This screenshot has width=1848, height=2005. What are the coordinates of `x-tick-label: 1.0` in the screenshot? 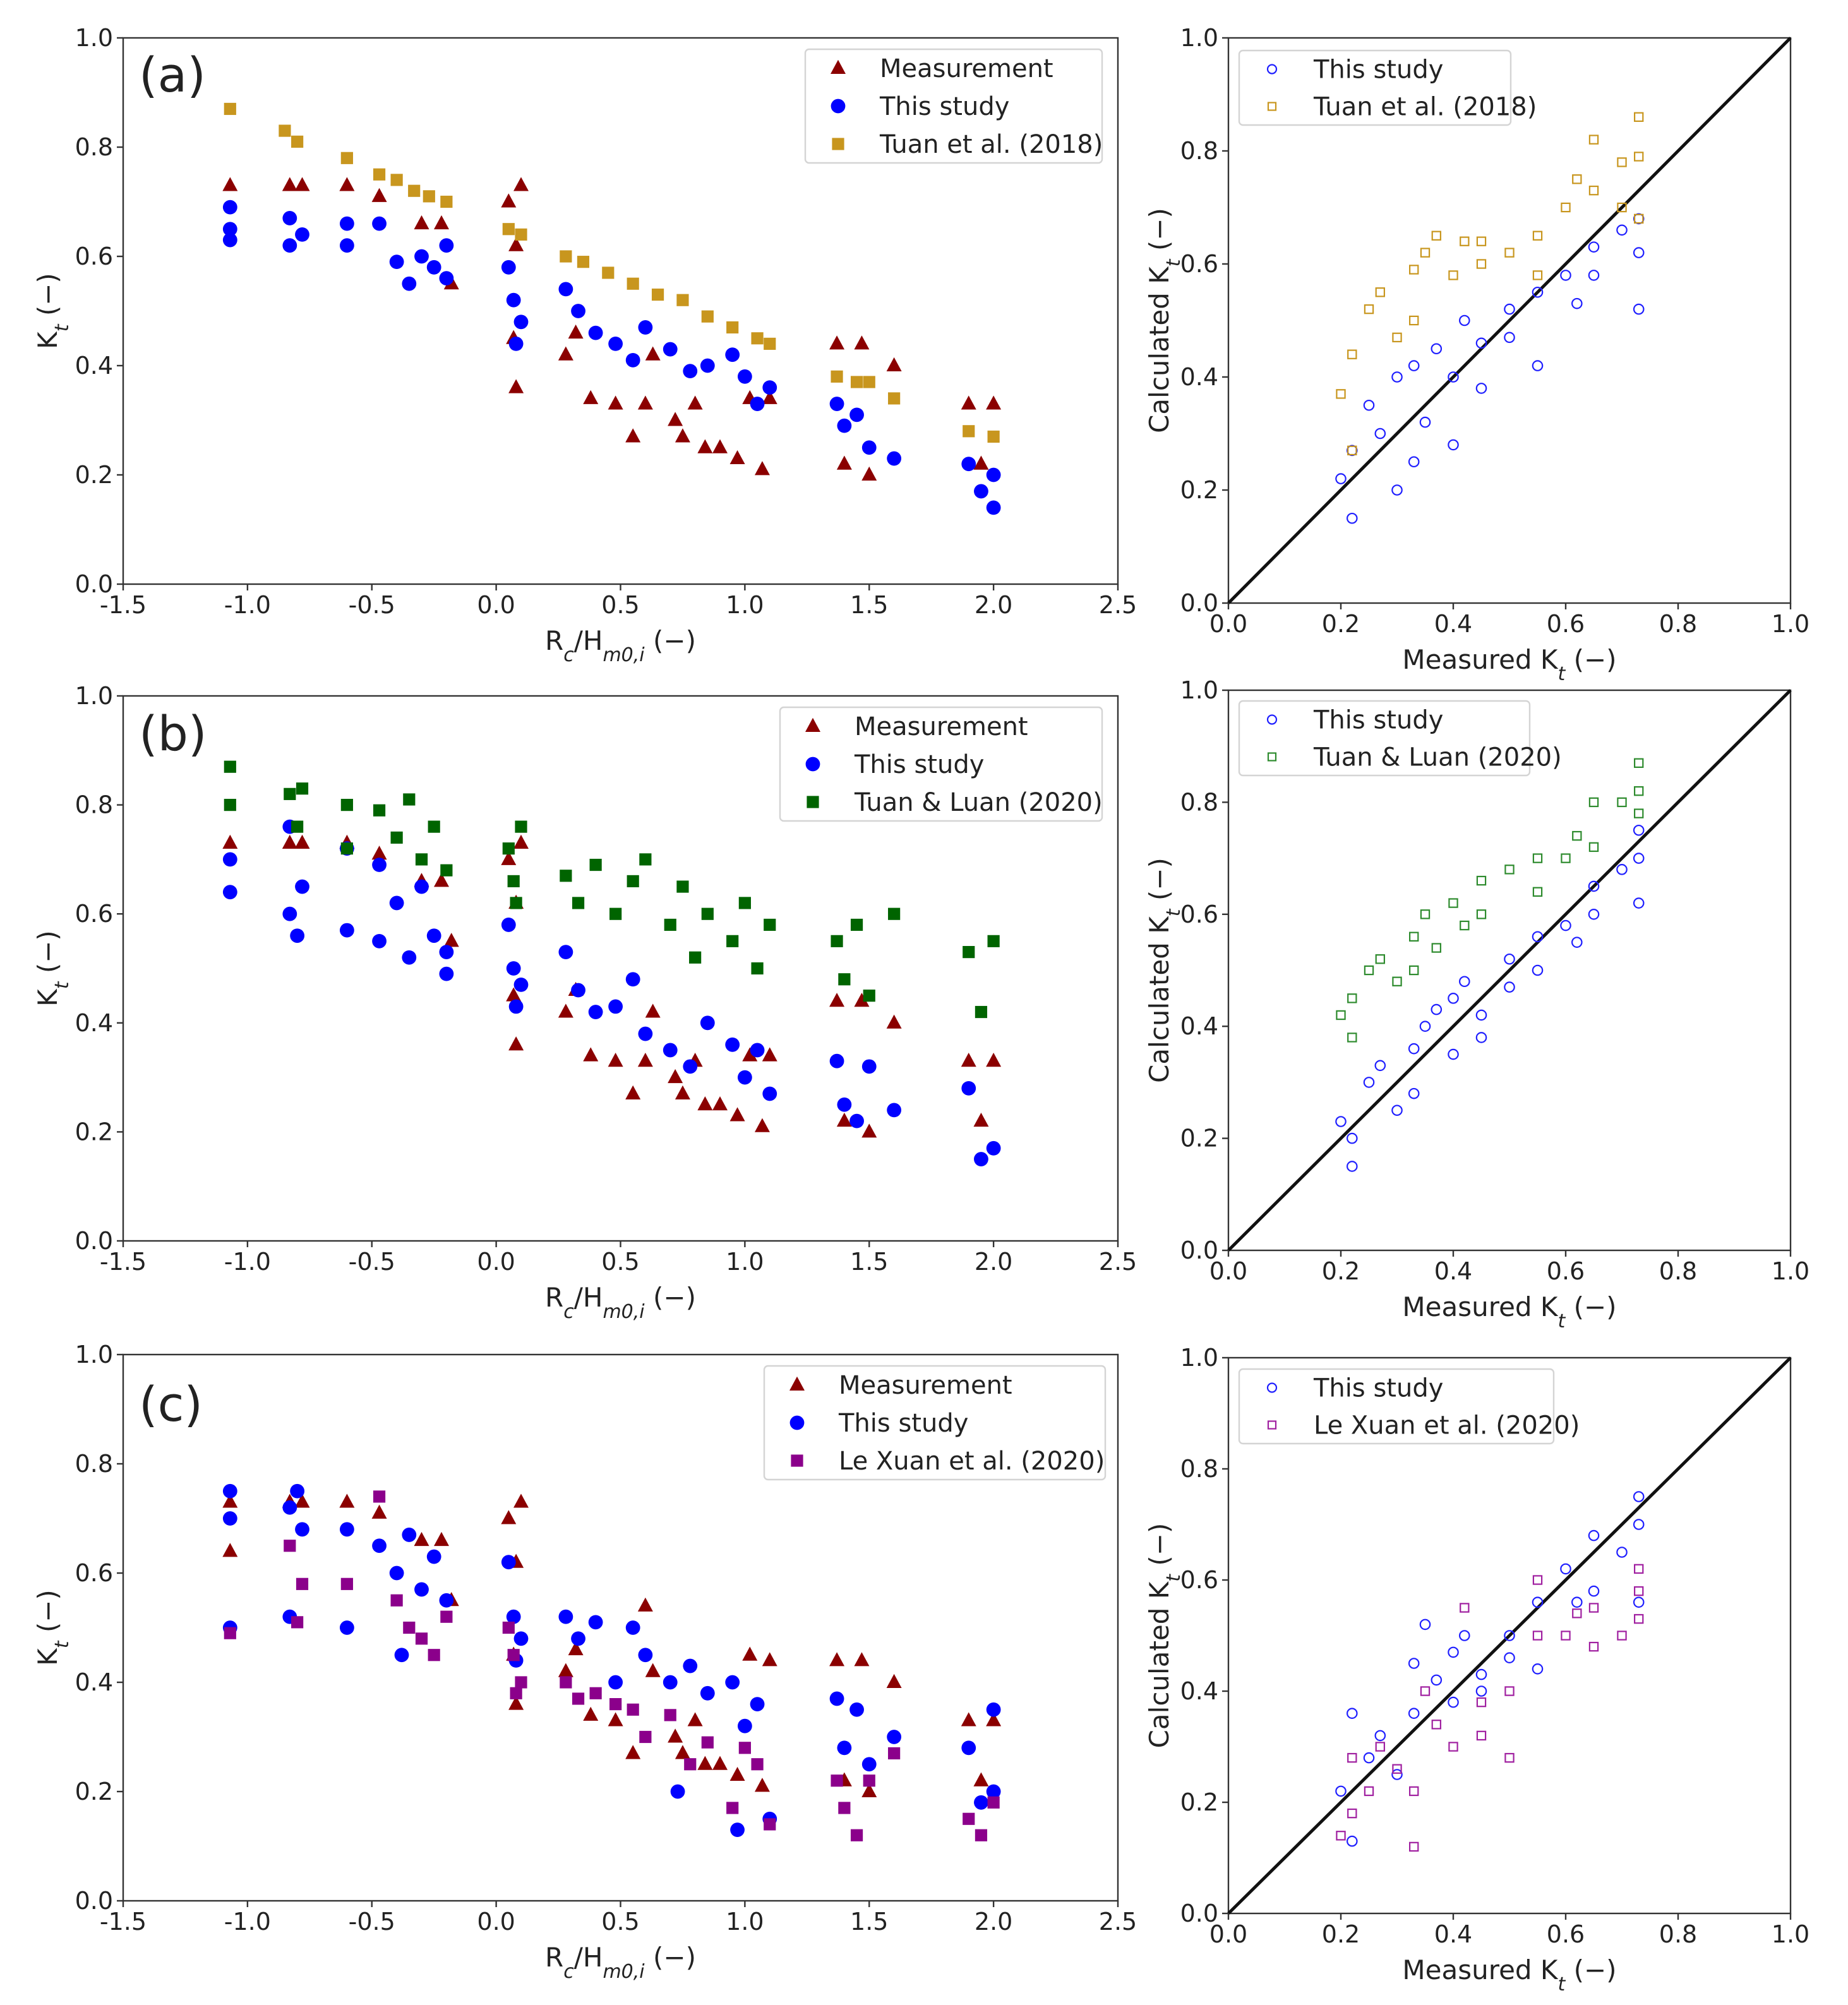 It's located at (745, 1262).